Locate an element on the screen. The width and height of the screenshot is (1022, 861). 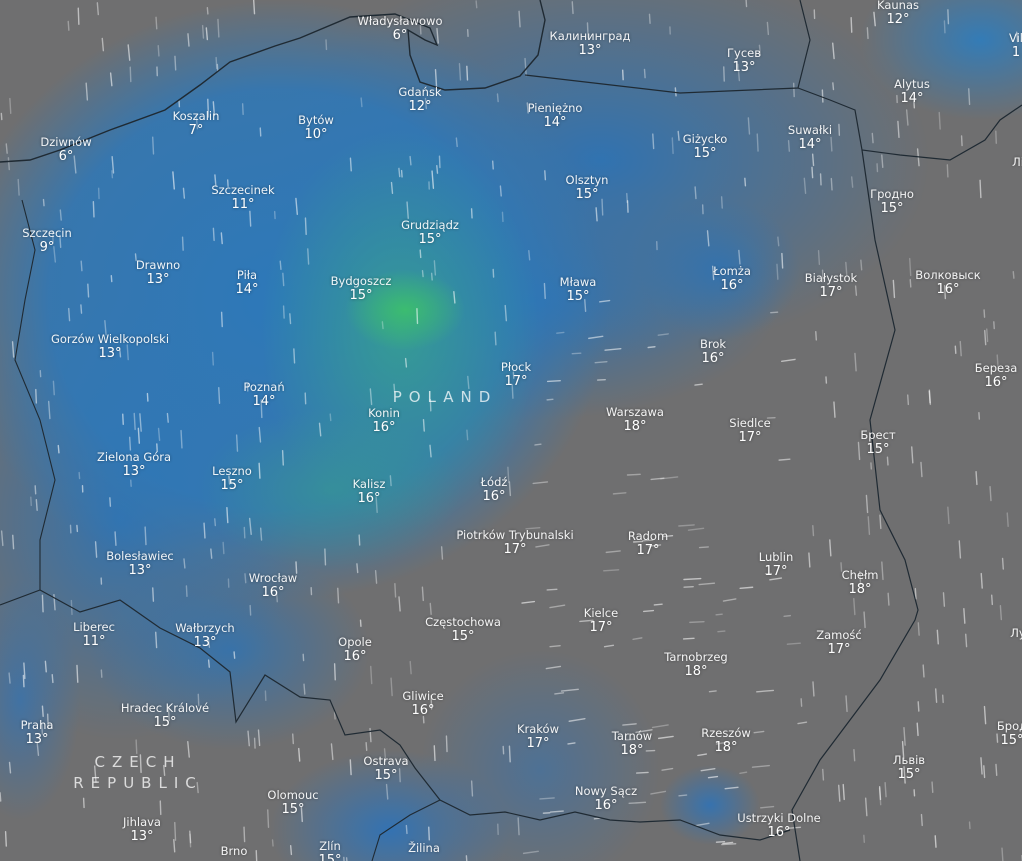
city-label: Gliwice 16° is located at coordinates (422, 703).